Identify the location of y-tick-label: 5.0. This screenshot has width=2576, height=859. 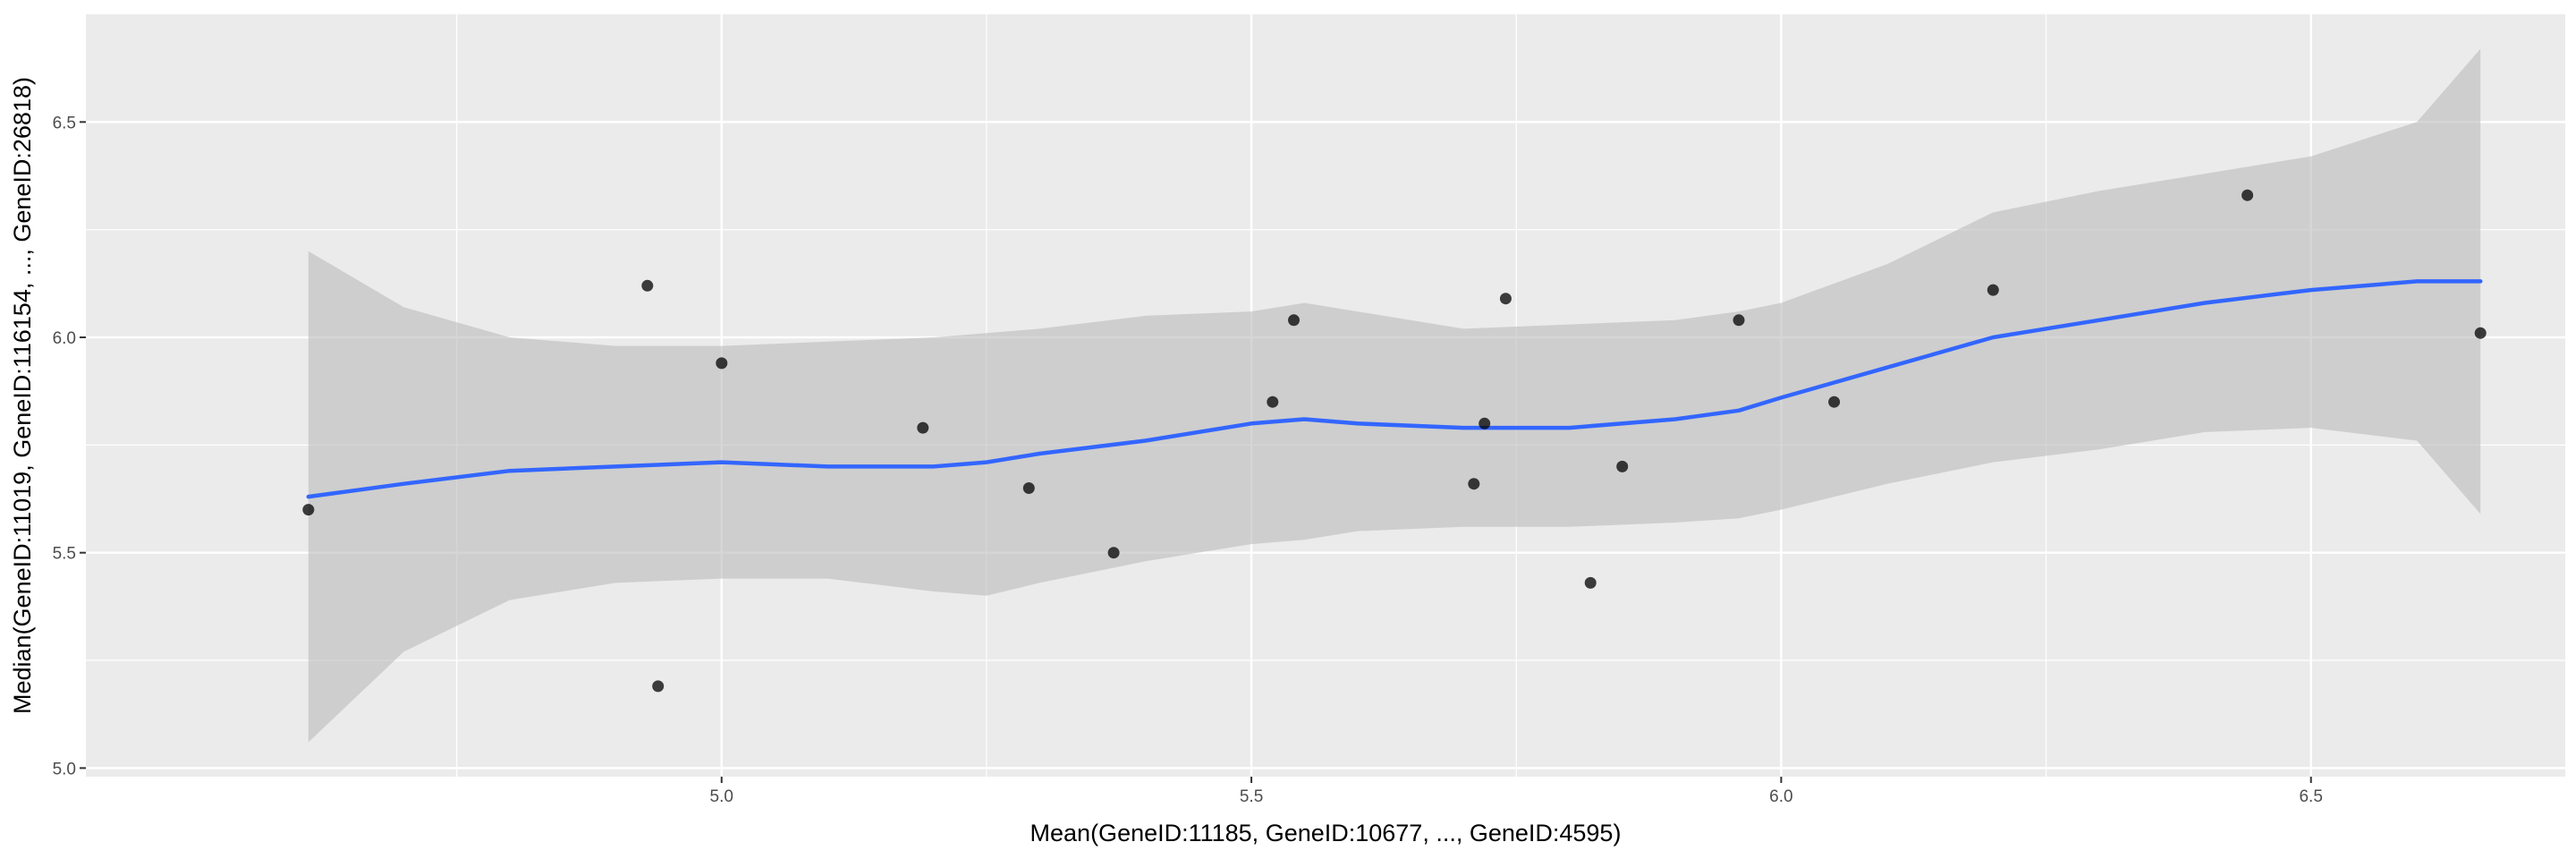
(64, 769).